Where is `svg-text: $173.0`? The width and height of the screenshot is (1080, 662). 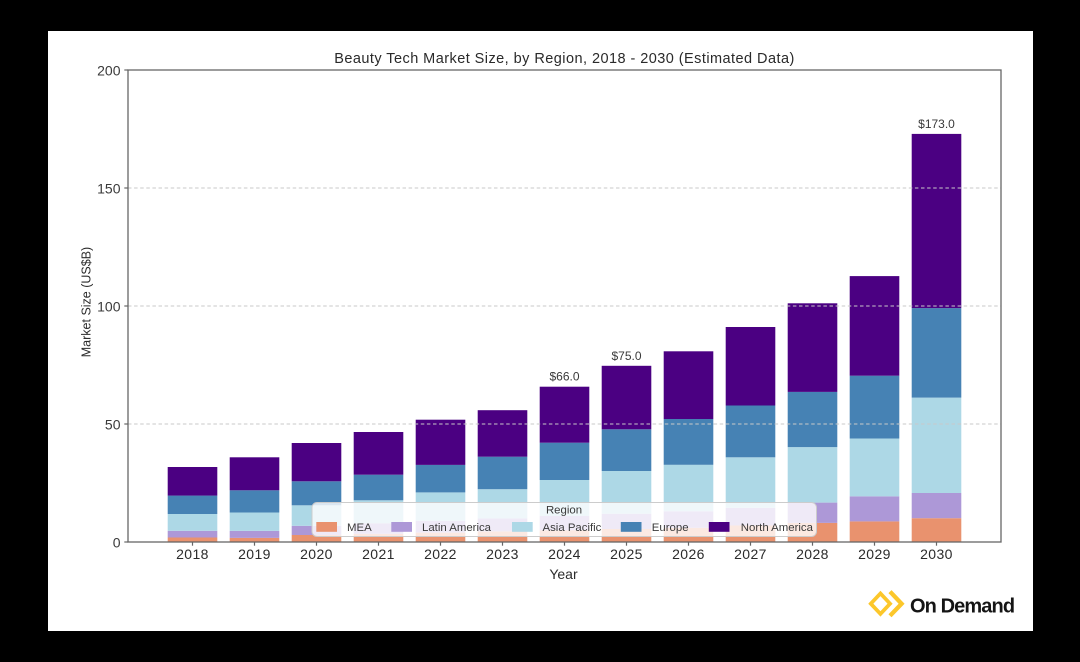 svg-text: $173.0 is located at coordinates (936, 124).